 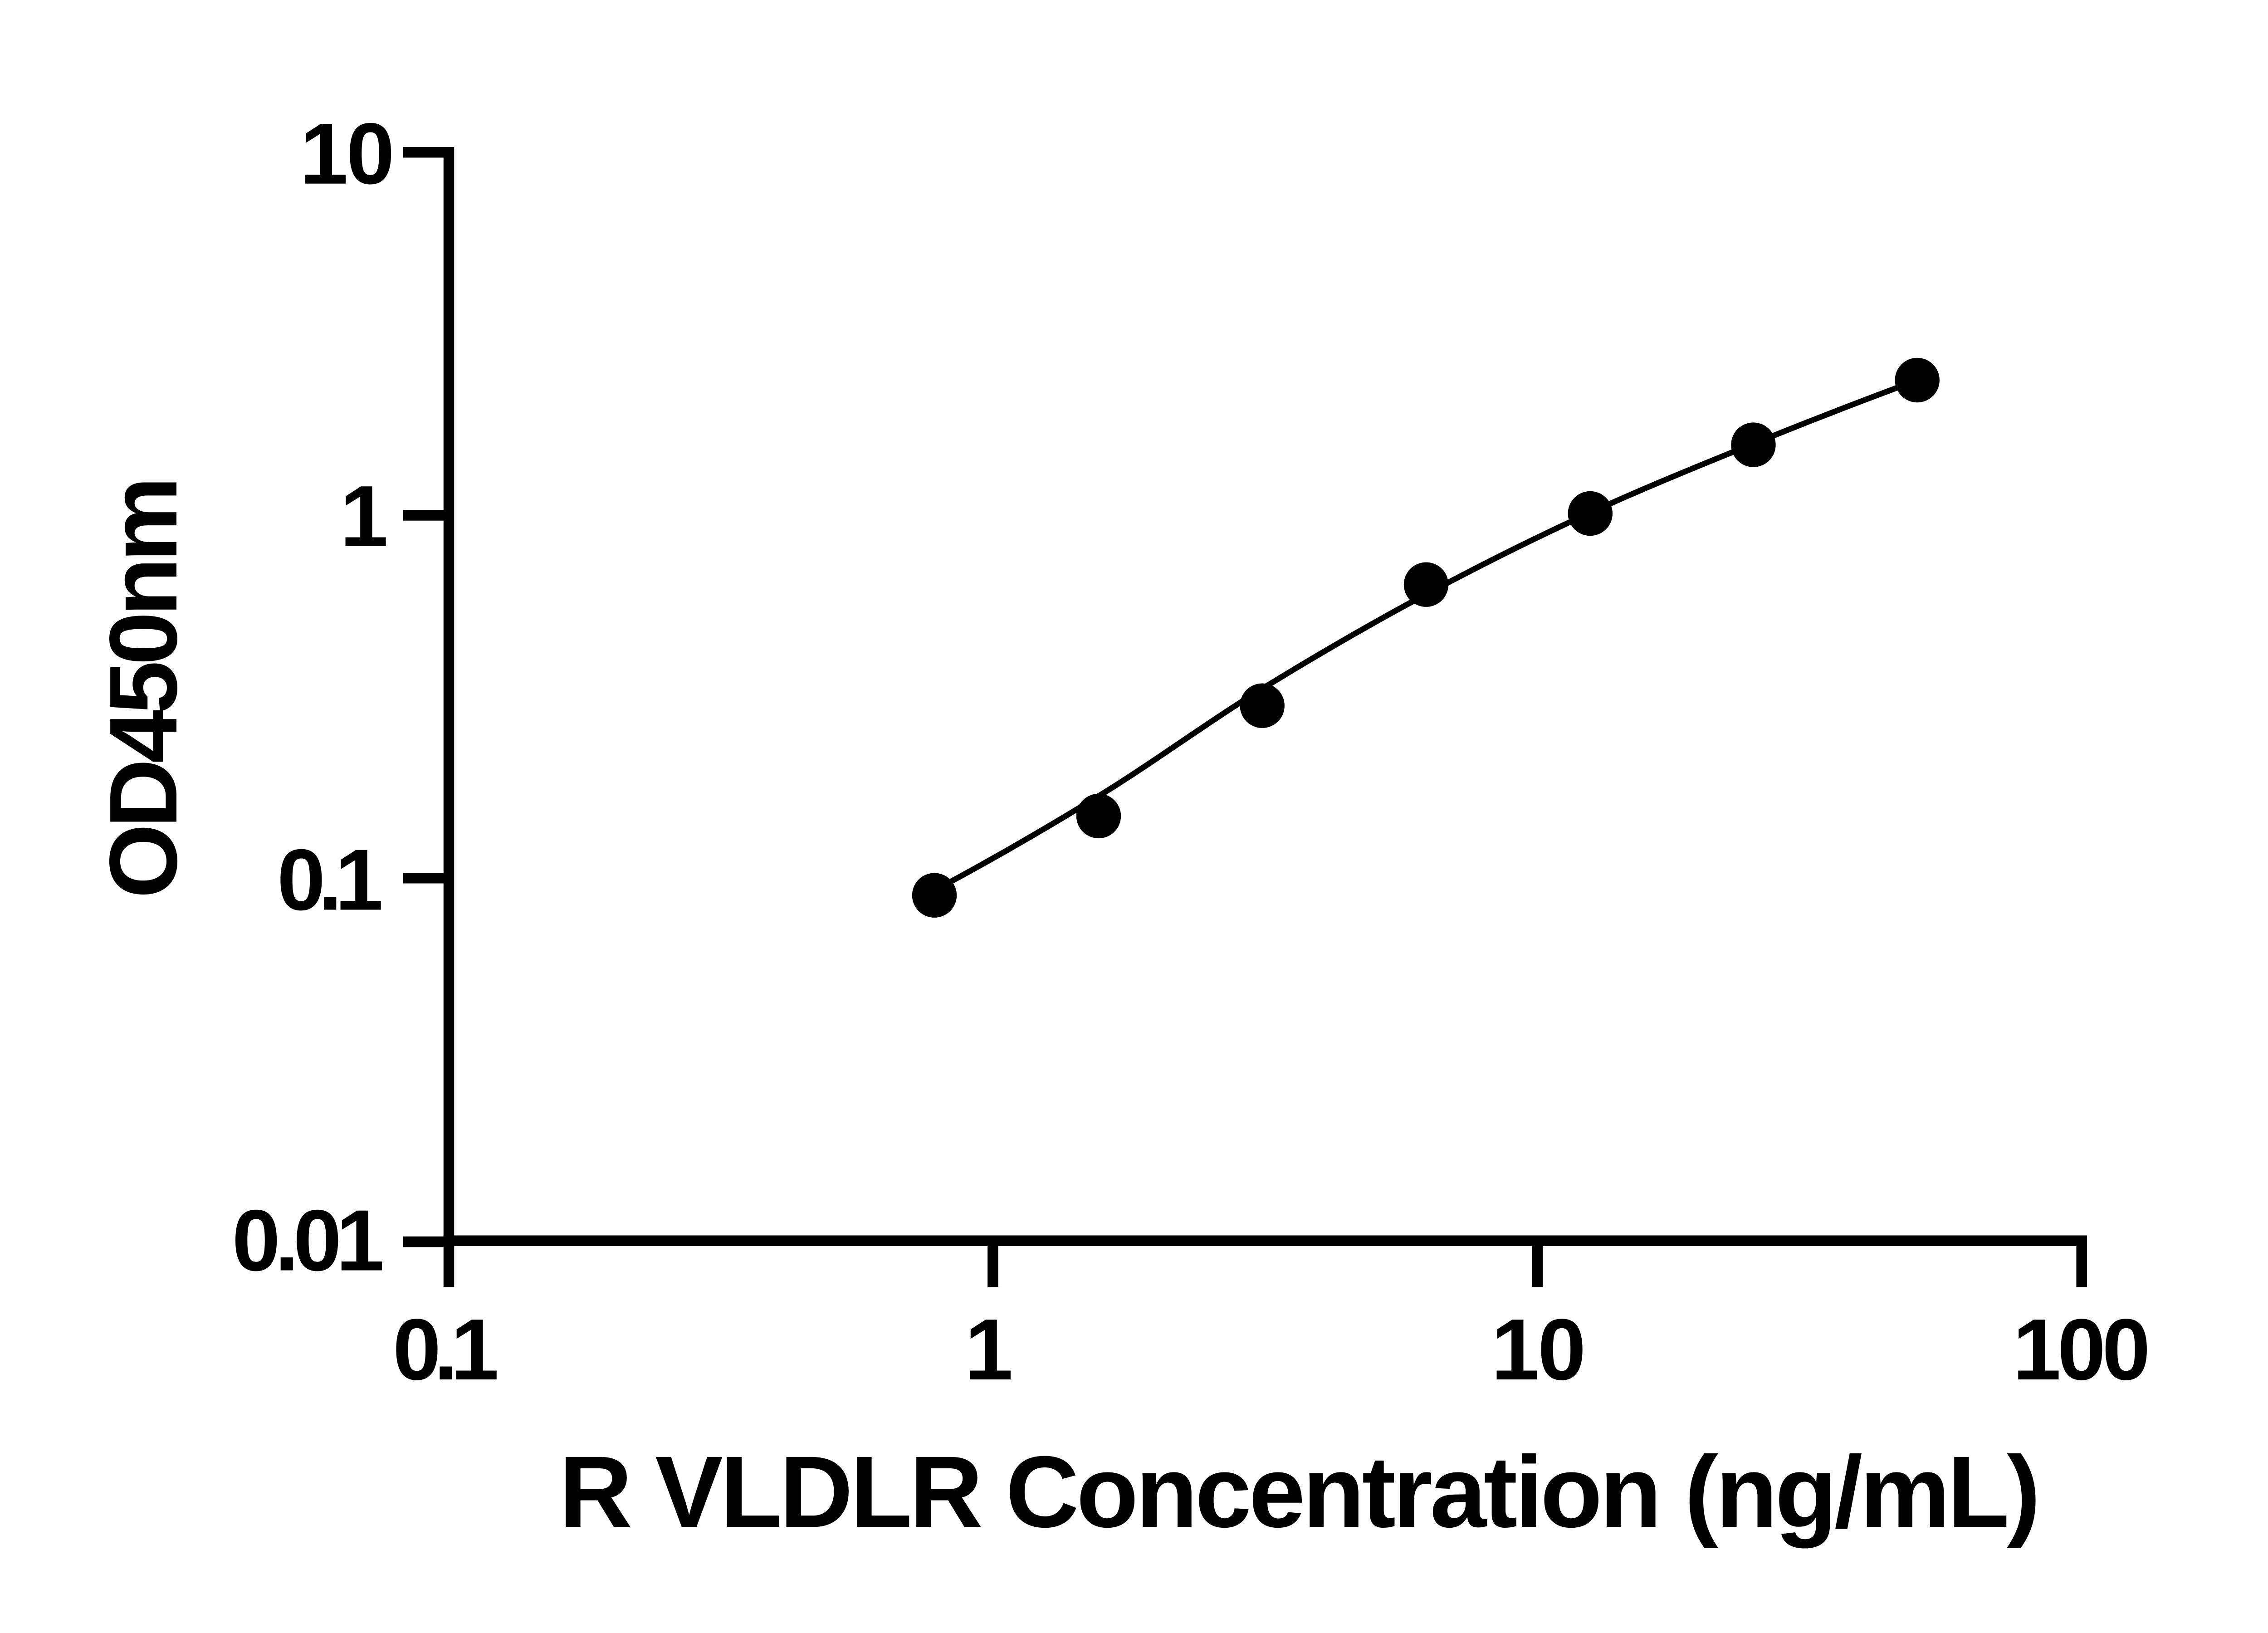 I want to click on svg-text: R VLDLR Concentration (ng/mL), so click(x=1298, y=1492).